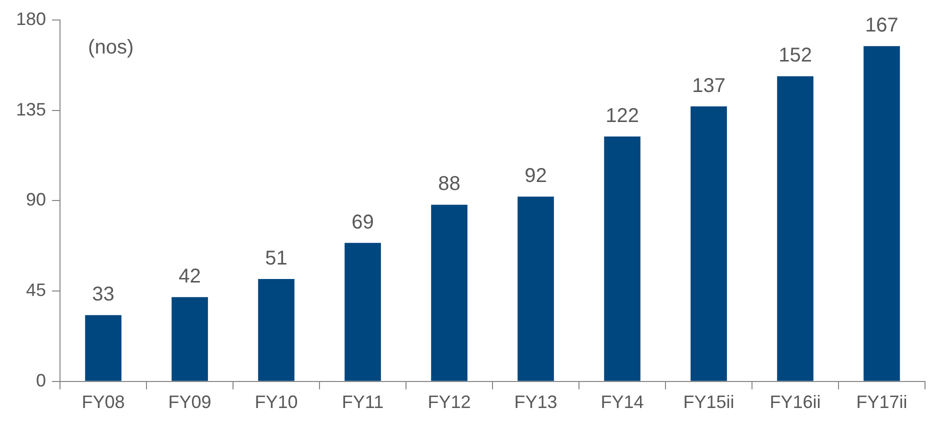 The width and height of the screenshot is (937, 423). What do you see at coordinates (36, 200) in the screenshot?
I see `y-tick-label: 90` at bounding box center [36, 200].